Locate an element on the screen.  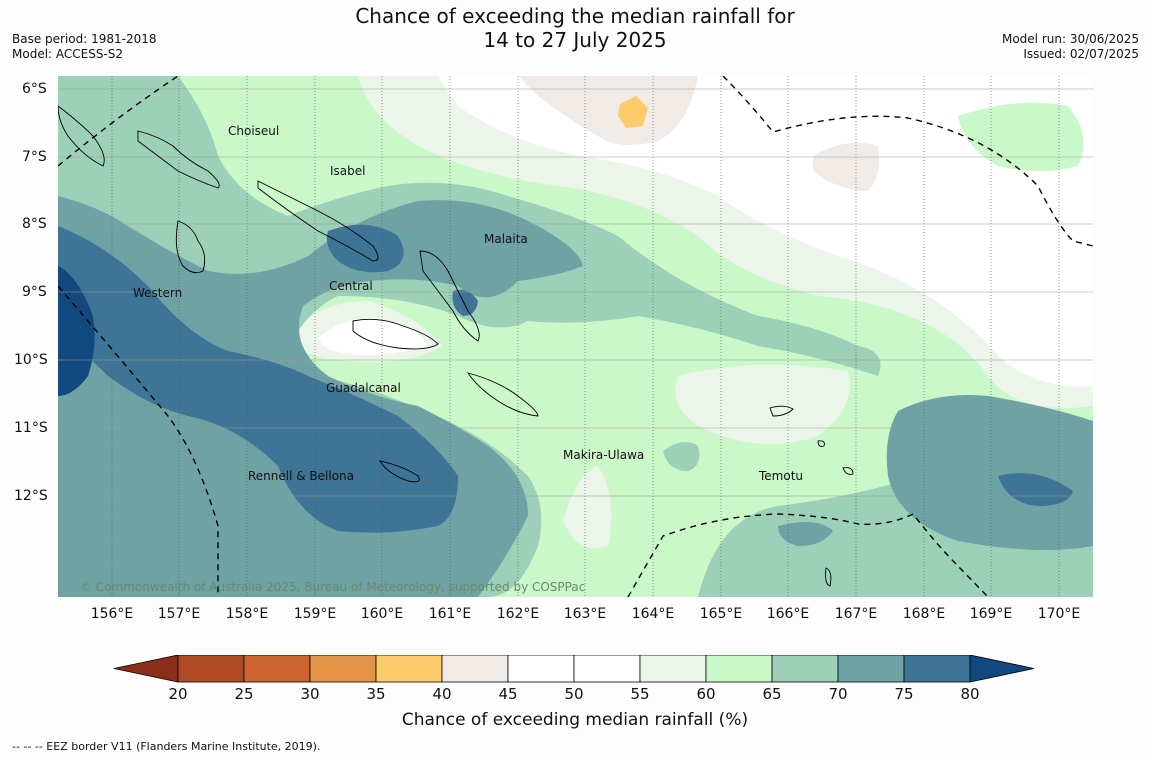
lat-label: 6°S is located at coordinates (34, 89).